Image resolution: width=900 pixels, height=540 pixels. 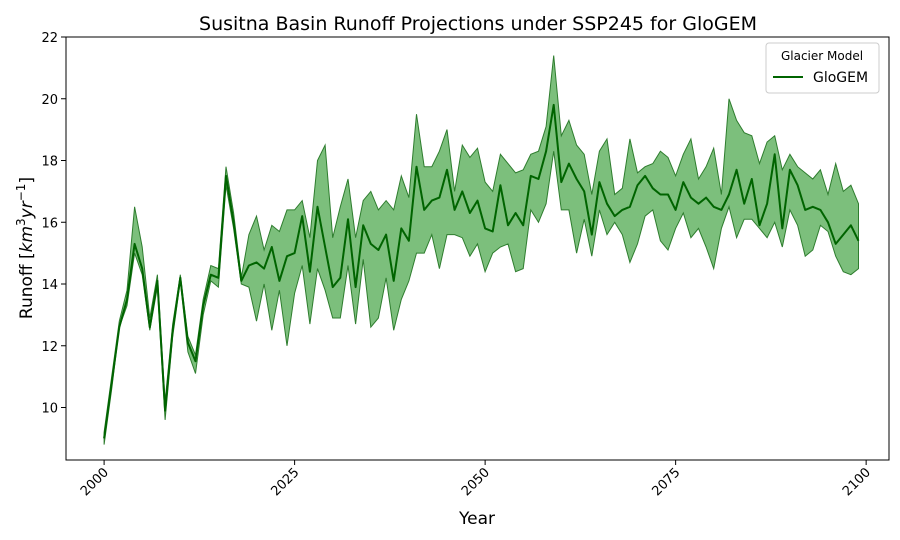 I want to click on y-tick-label: 16, so click(x=49, y=223).